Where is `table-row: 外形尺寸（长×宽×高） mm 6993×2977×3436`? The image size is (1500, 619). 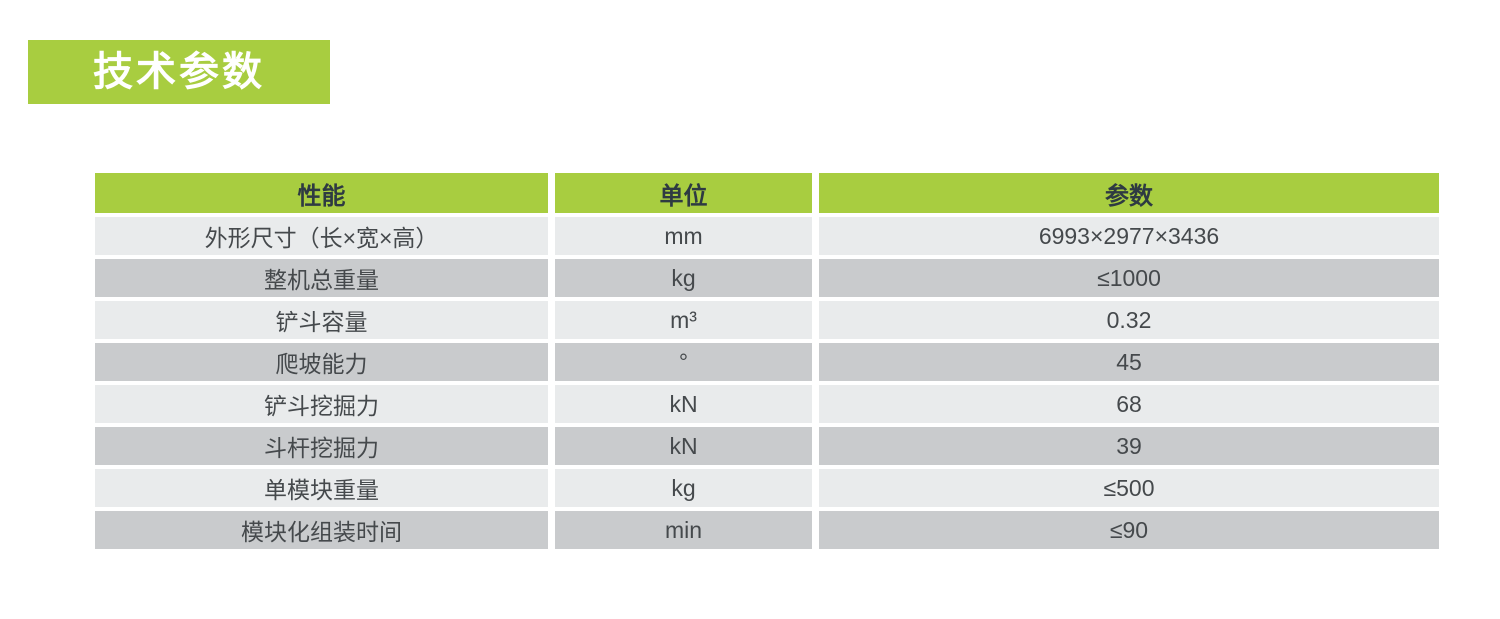 table-row: 外形尺寸（长×宽×高） mm 6993×2977×3436 is located at coordinates (767, 236).